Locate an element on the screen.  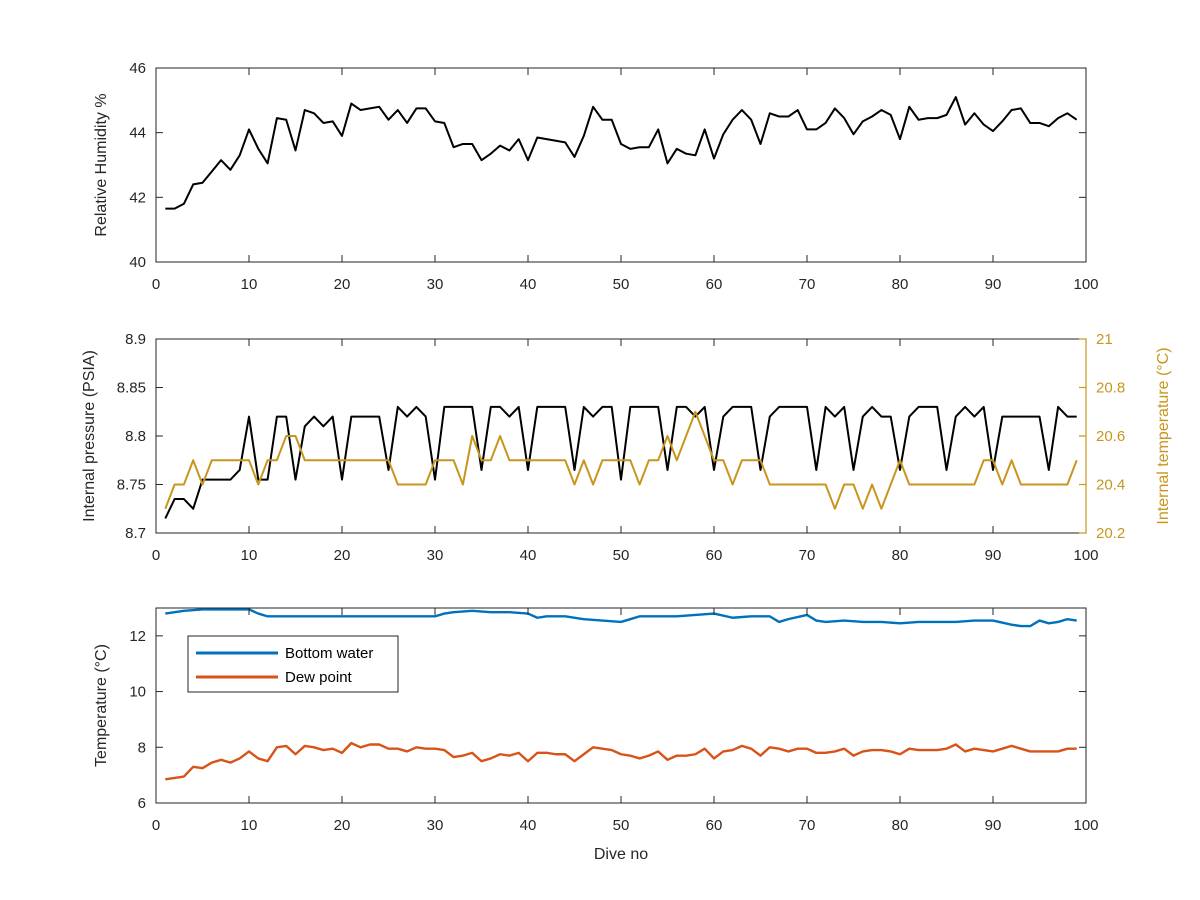
y2-axis-label: Internal temperature (°C) is located at coordinates (1163, 435).